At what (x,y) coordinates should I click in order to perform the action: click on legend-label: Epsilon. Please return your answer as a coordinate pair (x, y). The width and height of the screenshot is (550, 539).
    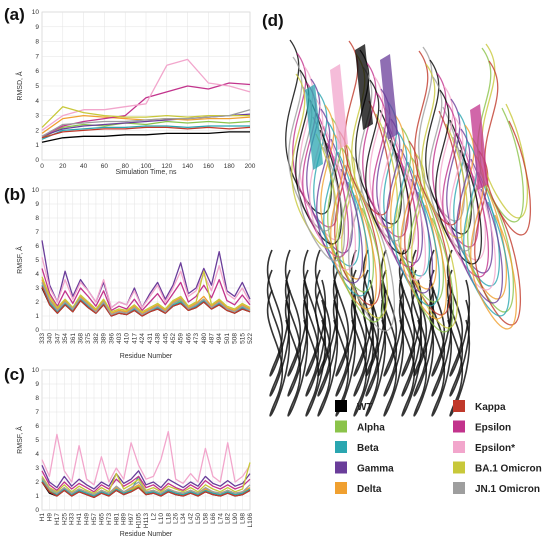
    Looking at the image, I should click on (493, 428).